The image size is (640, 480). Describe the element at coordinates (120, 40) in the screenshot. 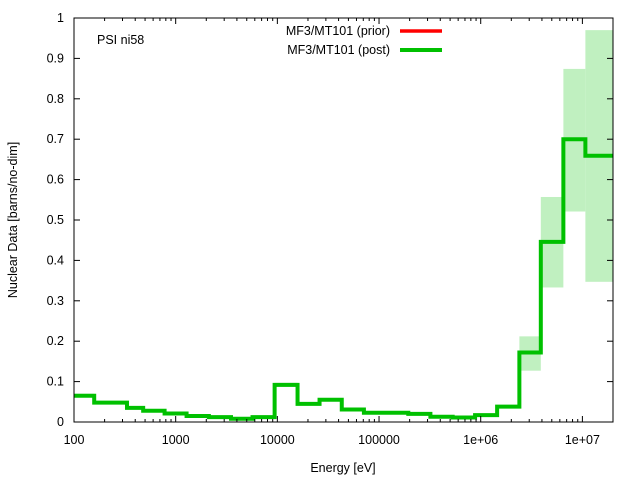

I see `annotation-label: PSI ni58` at that location.